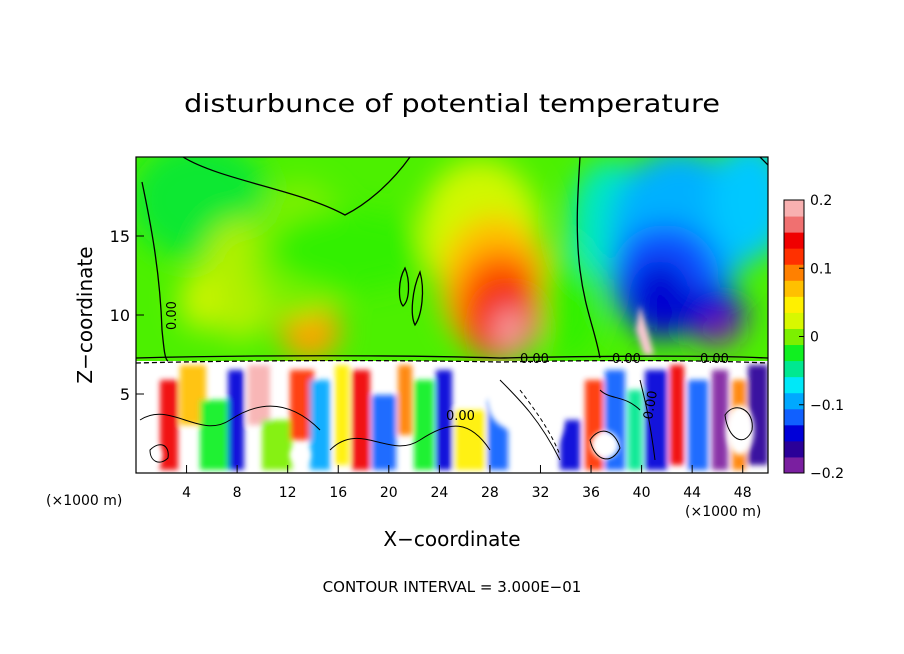 This screenshot has height=654, width=904. What do you see at coordinates (447, 362) in the screenshot?
I see `contour-labels: 0.00 0.00 0.00 0.00 0.00 0.00` at bounding box center [447, 362].